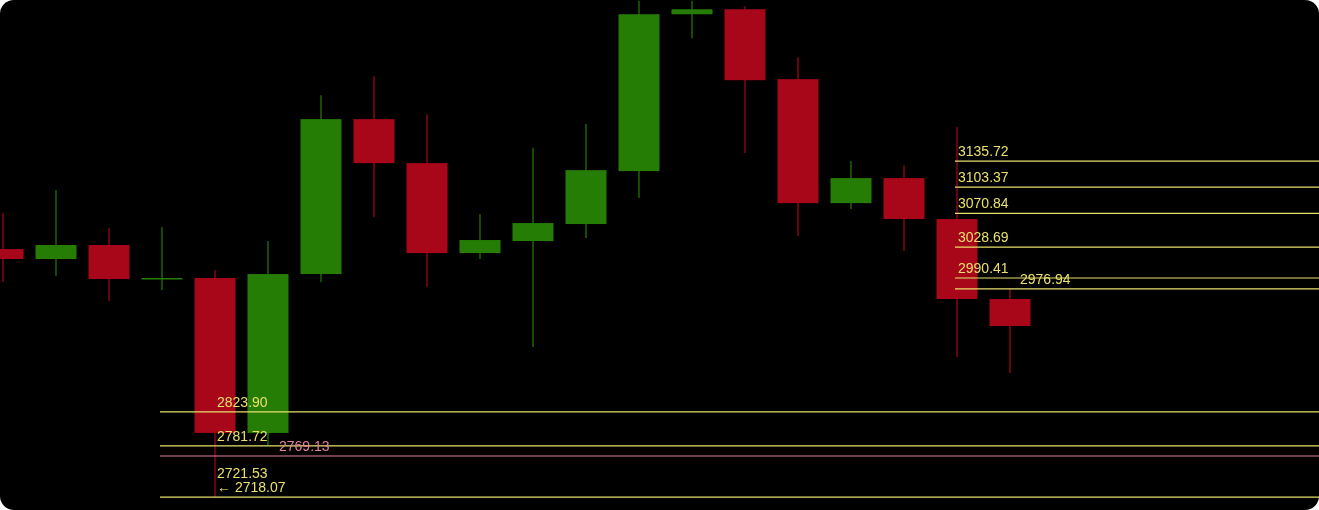 The width and height of the screenshot is (1319, 510). What do you see at coordinates (242, 435) in the screenshot?
I see `ref-line-label: 2781.72` at bounding box center [242, 435].